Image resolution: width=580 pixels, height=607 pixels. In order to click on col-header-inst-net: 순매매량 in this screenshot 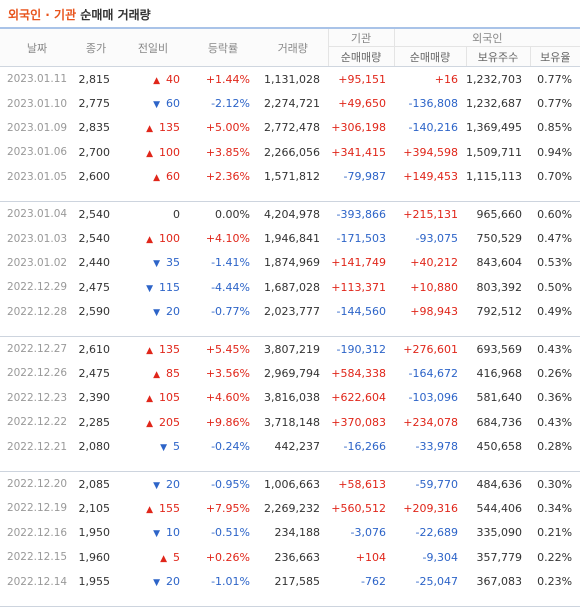, I will do `click(360, 56)`.